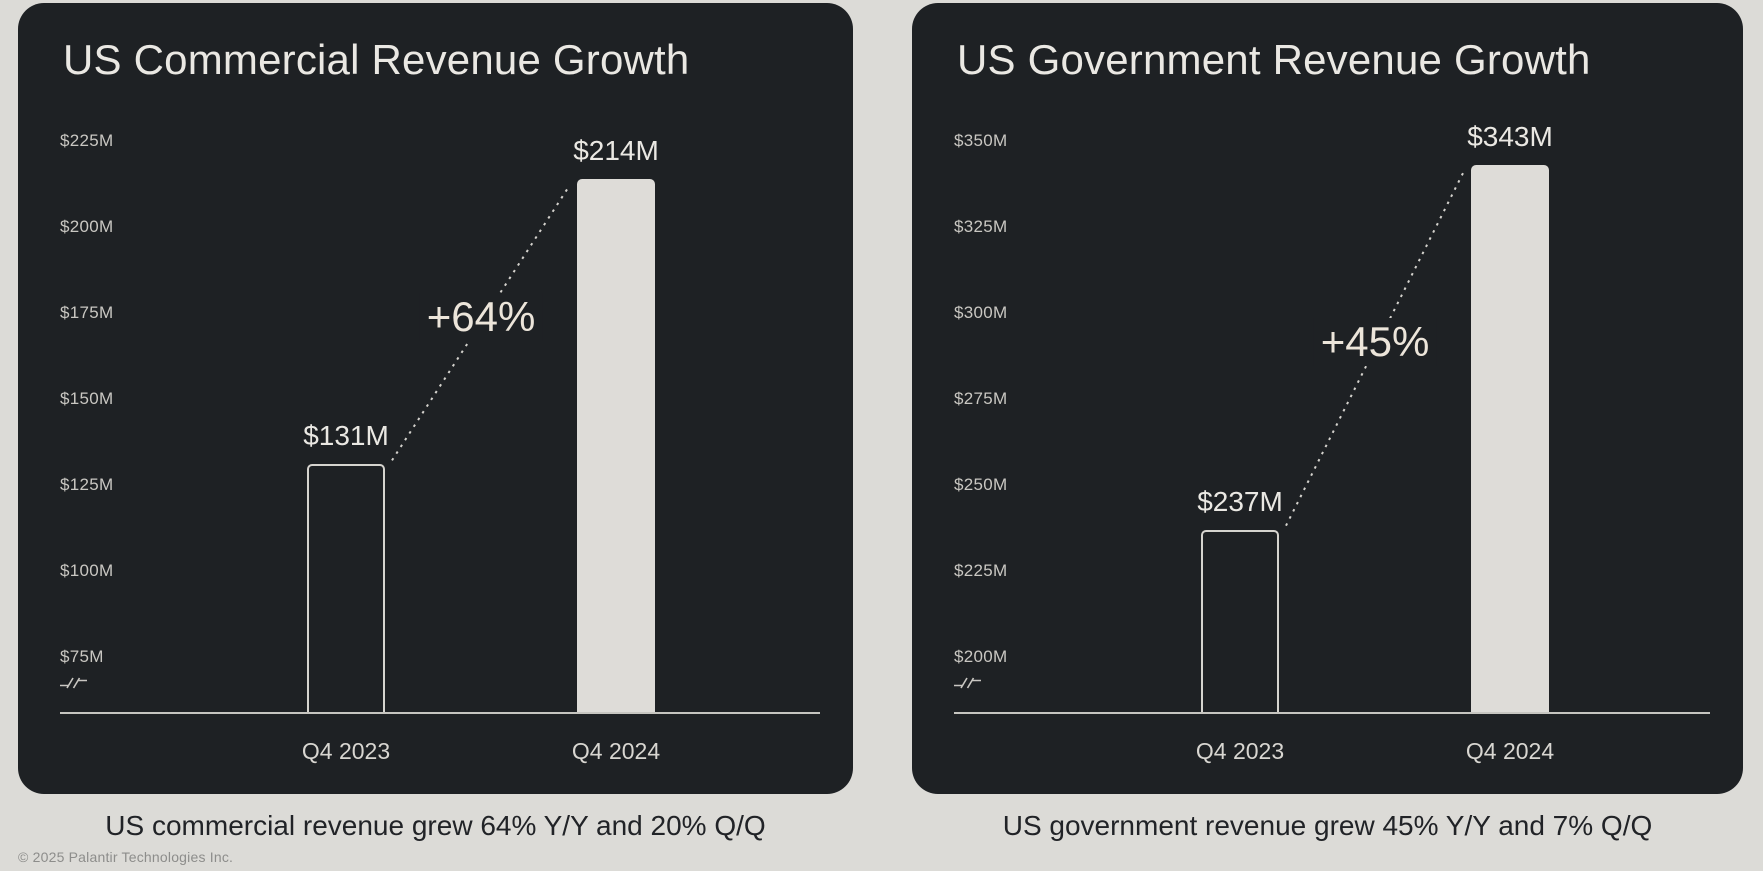 The height and width of the screenshot is (871, 1763). I want to click on y-tick-label: $250M, so click(981, 484).